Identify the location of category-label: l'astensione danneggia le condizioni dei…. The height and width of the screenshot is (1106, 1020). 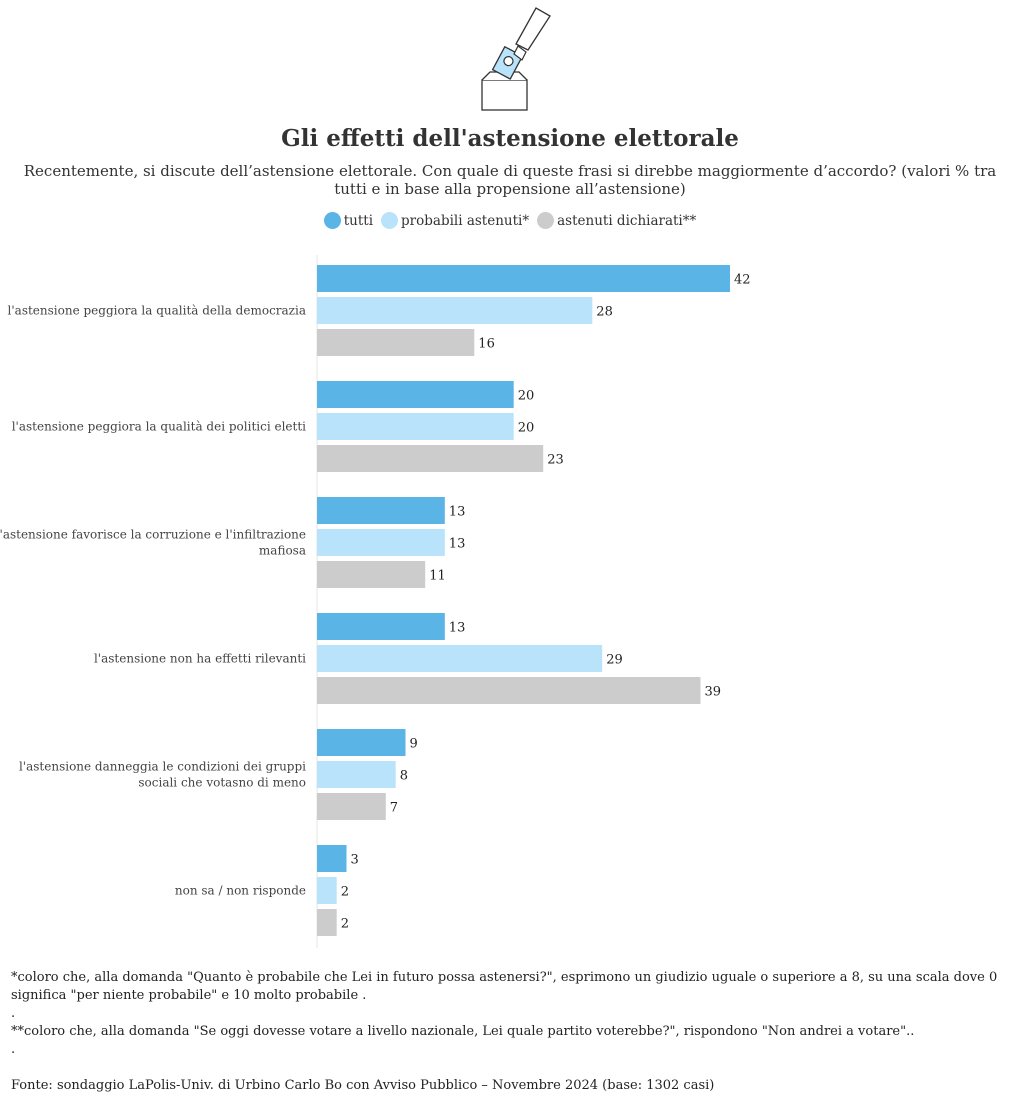
(162, 775).